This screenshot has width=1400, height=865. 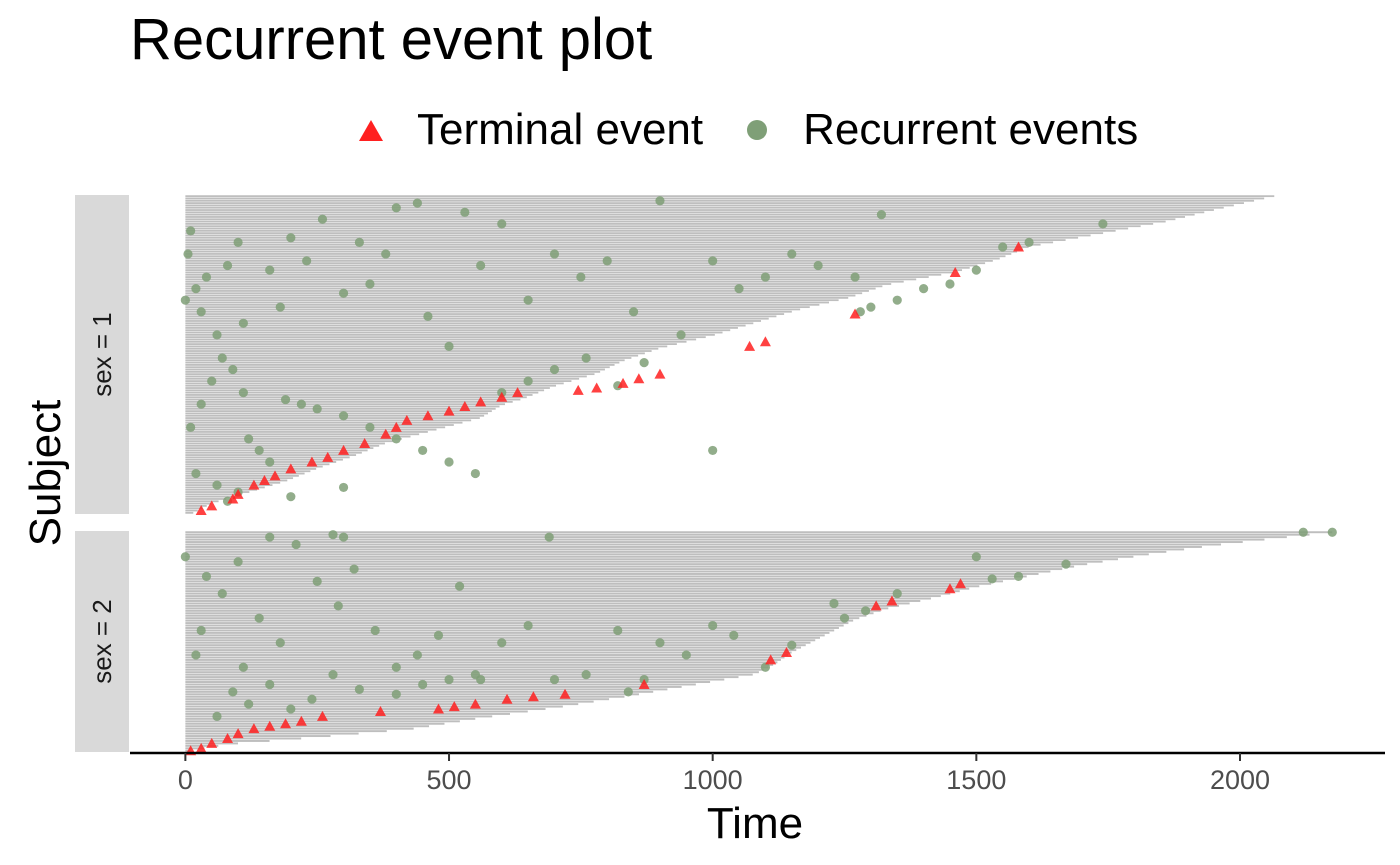 I want to click on x-tick-label: 500, so click(x=448, y=780).